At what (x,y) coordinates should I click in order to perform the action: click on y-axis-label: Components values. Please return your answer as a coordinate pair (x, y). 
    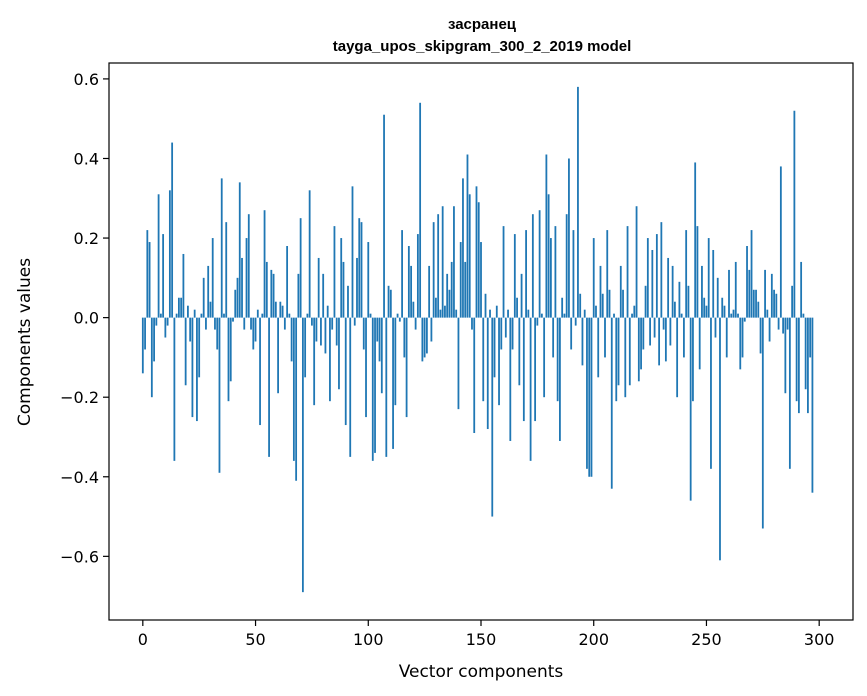
    Looking at the image, I should click on (25, 342).